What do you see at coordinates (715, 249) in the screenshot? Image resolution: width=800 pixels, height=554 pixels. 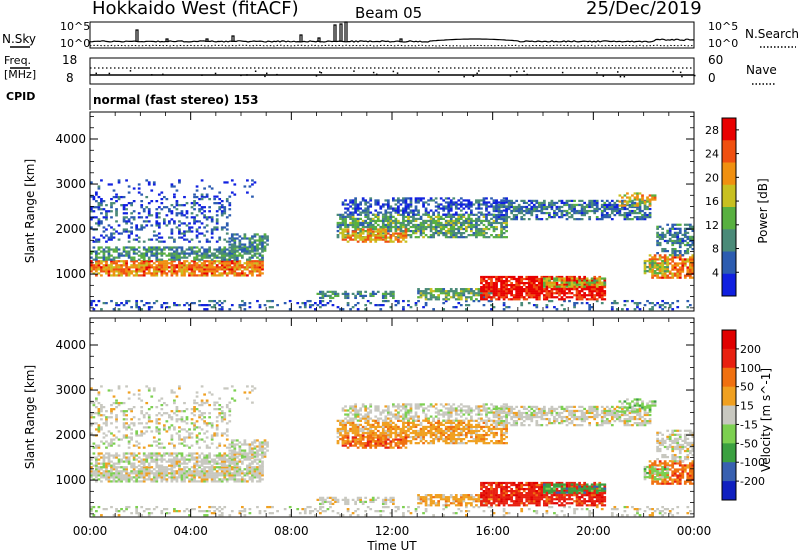 I see `power-colorbar-tick: 8` at bounding box center [715, 249].